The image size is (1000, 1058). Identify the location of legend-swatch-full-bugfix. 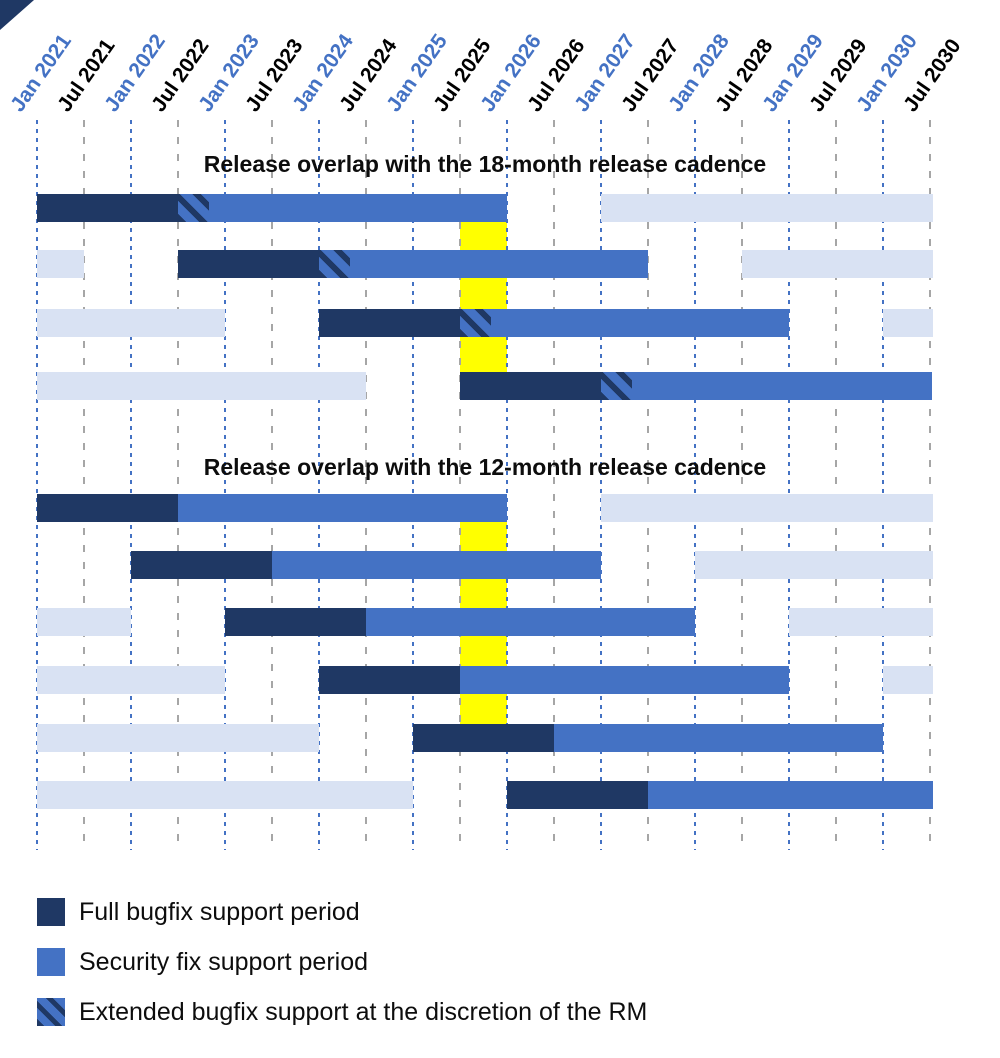
(51, 912).